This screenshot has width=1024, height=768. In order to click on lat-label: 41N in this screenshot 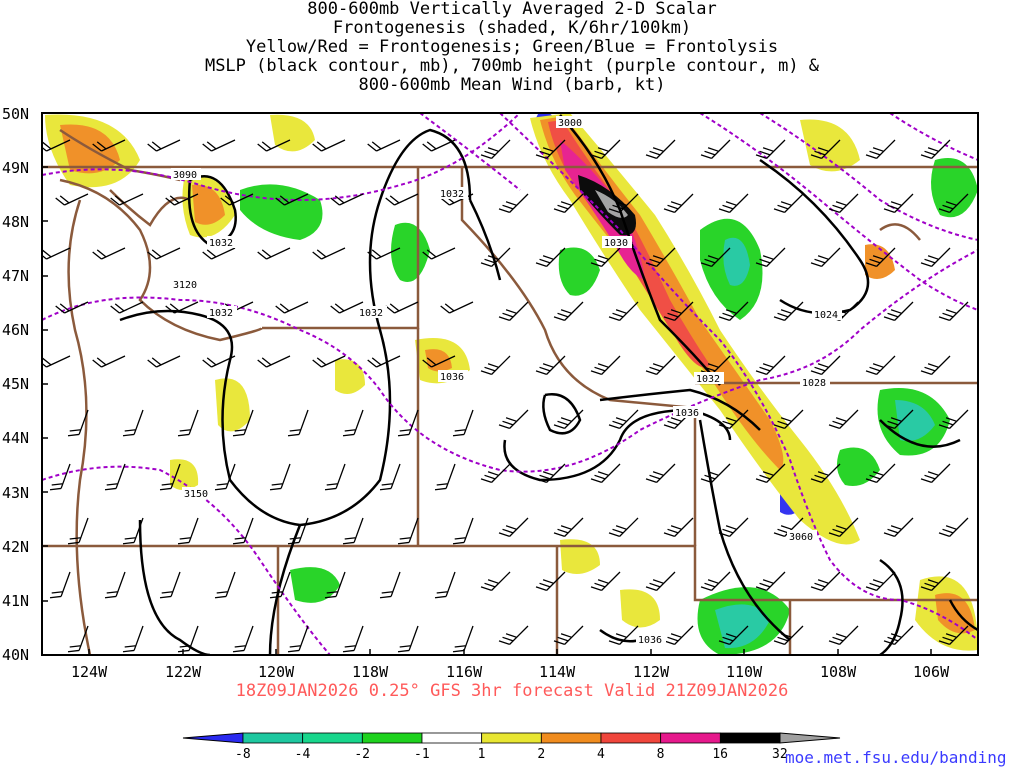, I will do `click(15, 601)`.